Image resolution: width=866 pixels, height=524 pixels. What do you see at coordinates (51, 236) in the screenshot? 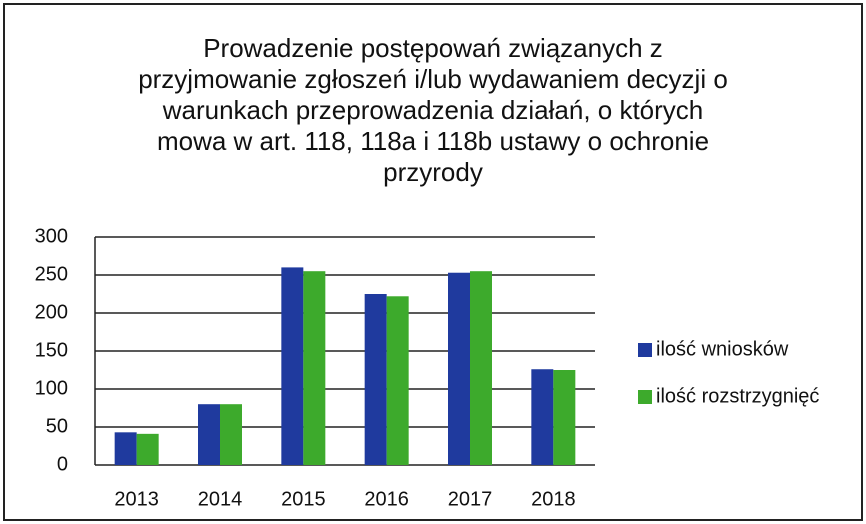
I see `y-tick-label: 300` at bounding box center [51, 236].